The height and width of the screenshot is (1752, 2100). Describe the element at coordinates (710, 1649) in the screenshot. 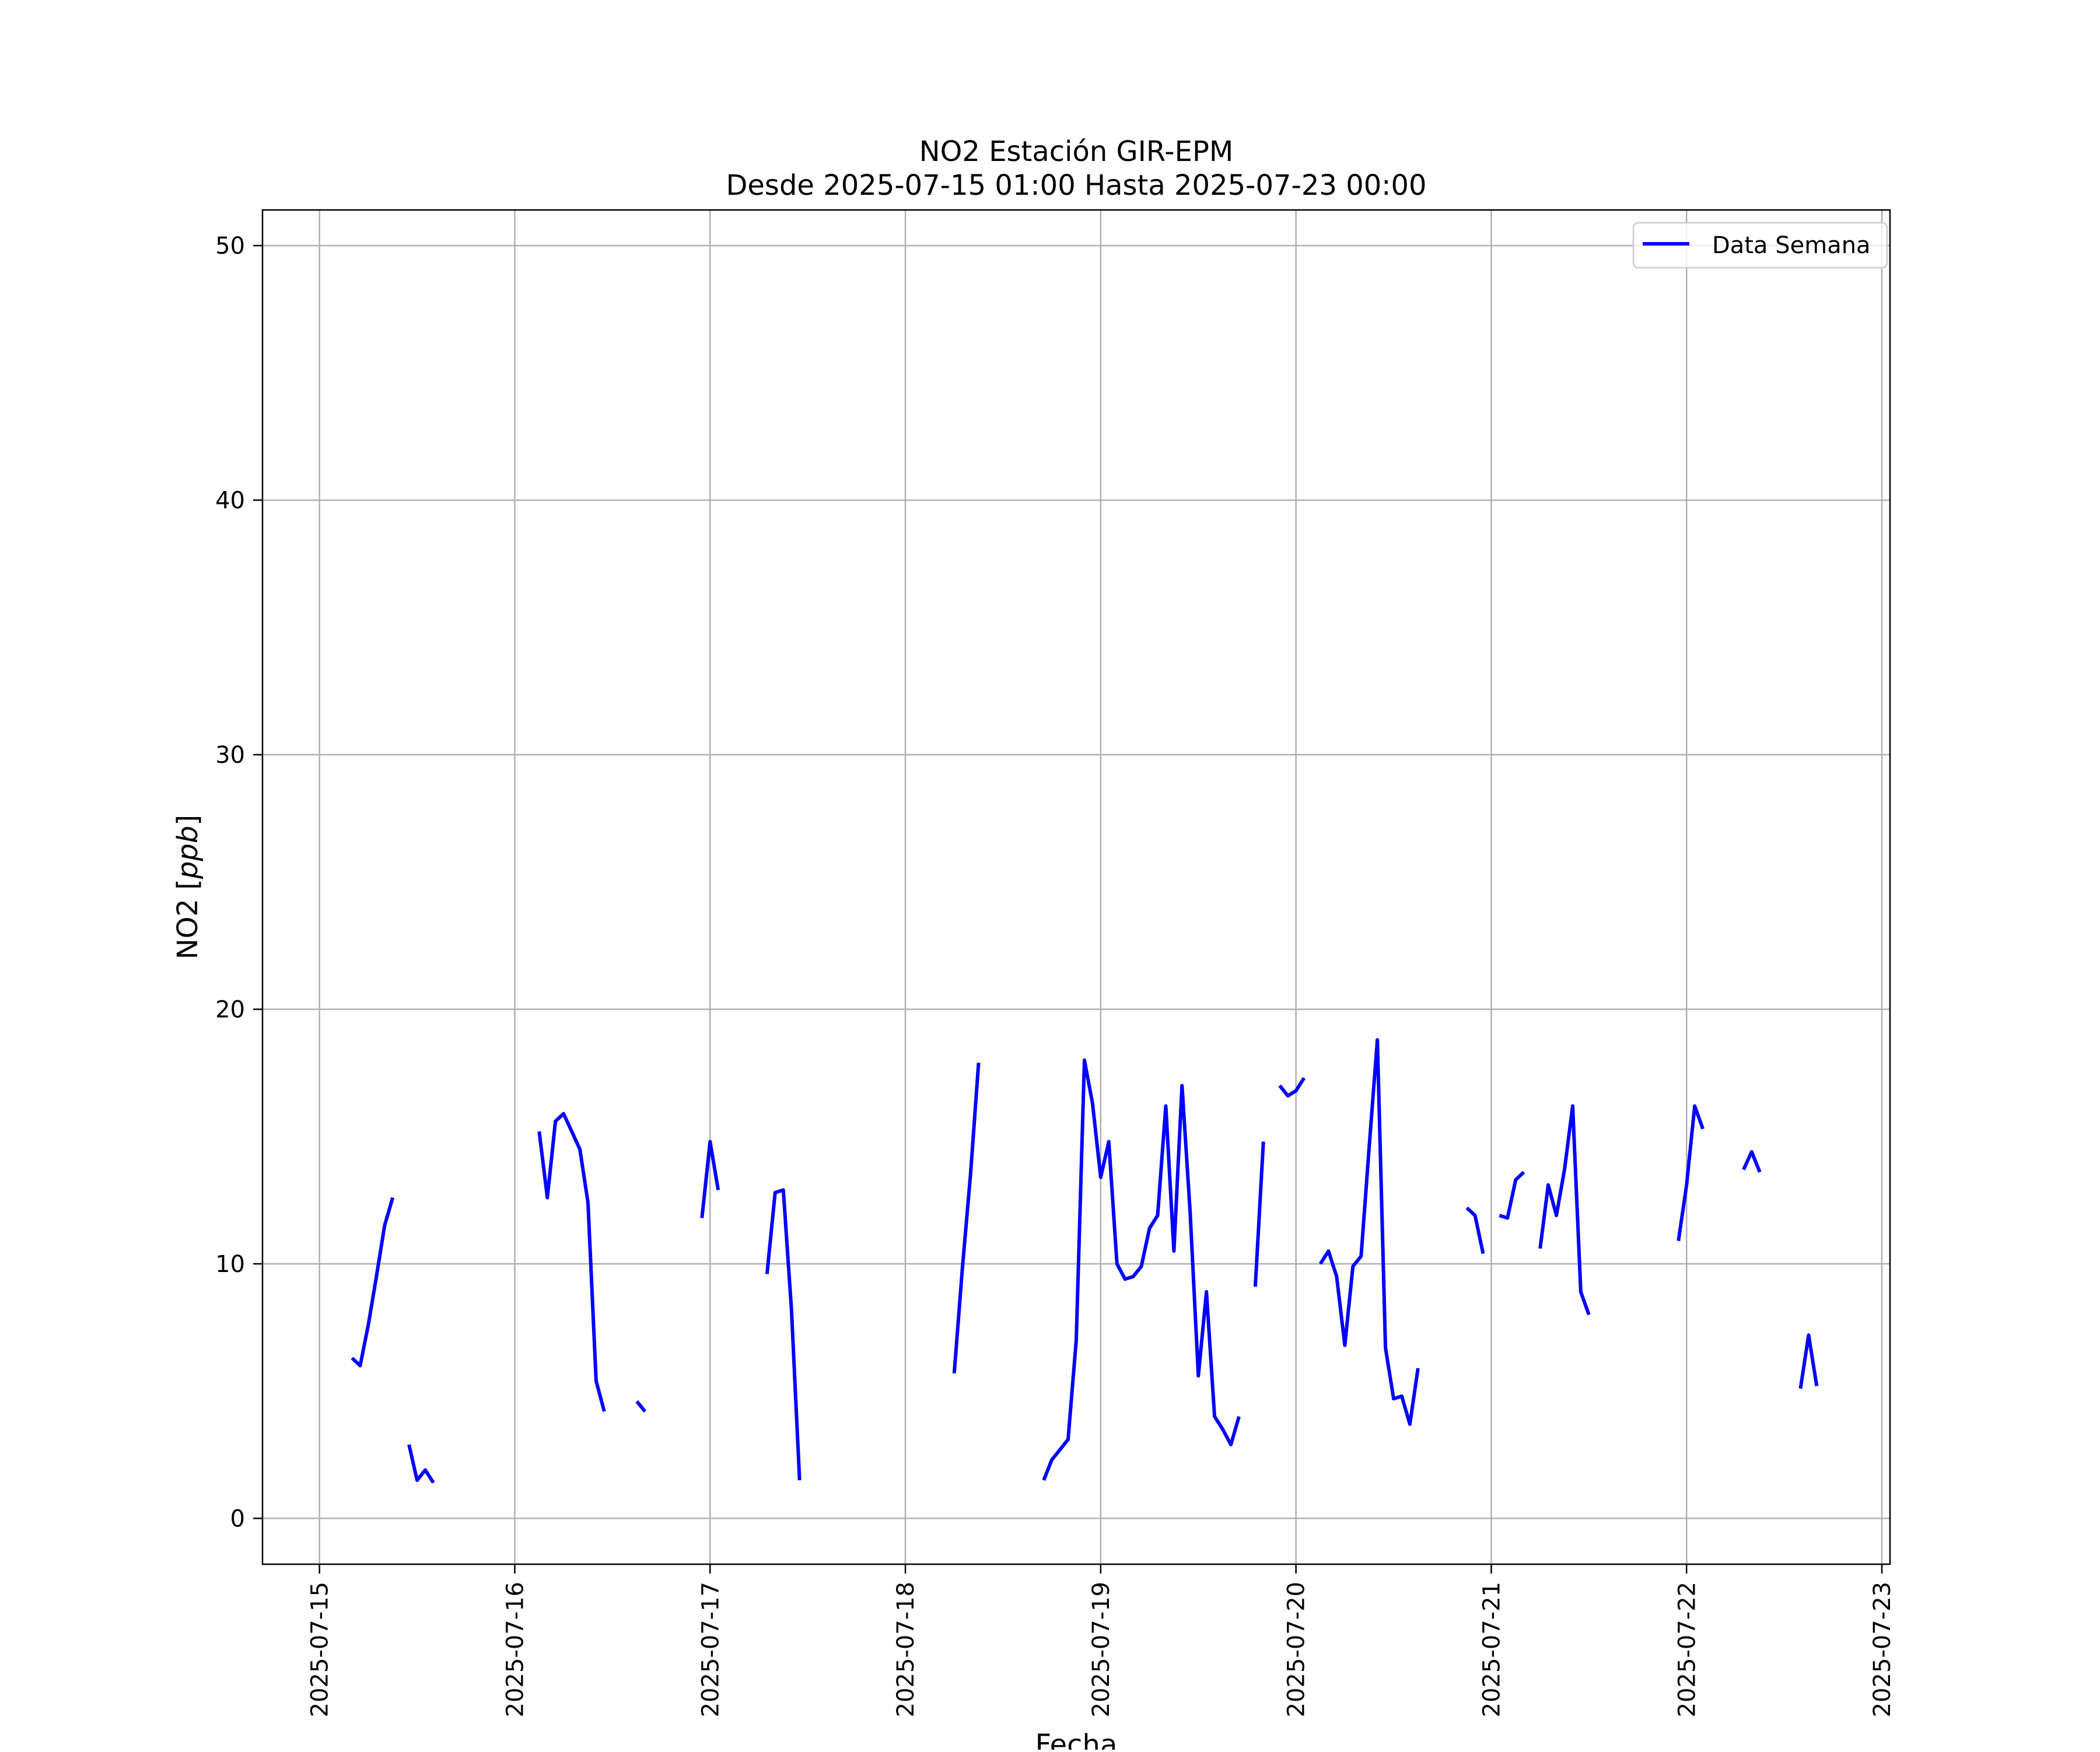

I see `x-tick-label-2: 2025-07-17` at that location.